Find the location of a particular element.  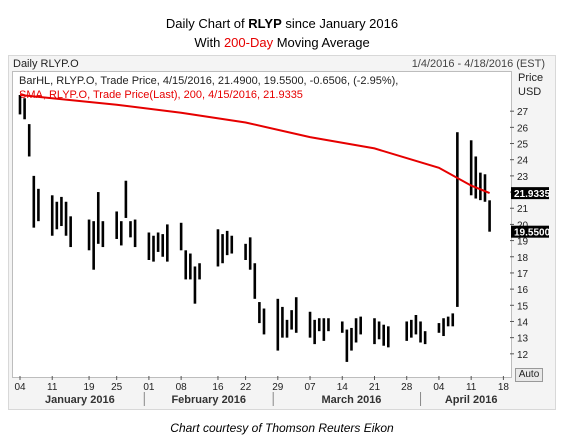

title-prefix: Daily Chart of is located at coordinates (207, 23).